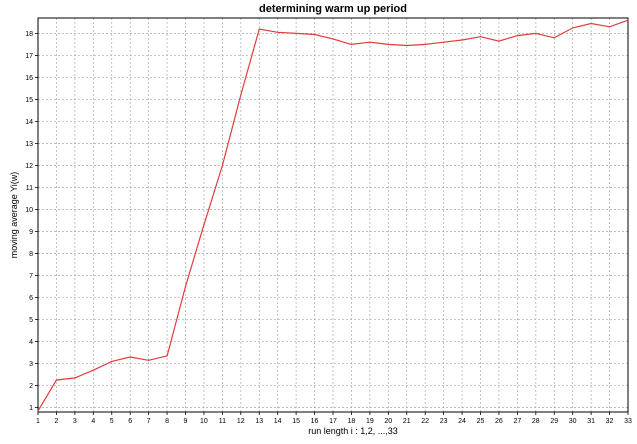  I want to click on x-tick-label: 23, so click(444, 421).